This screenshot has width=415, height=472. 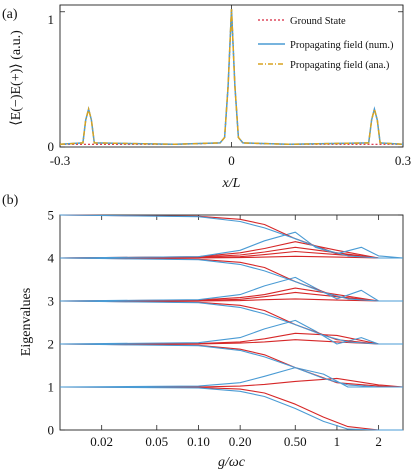 I want to click on panel-b-ytick-label: 3, so click(x=51, y=301).